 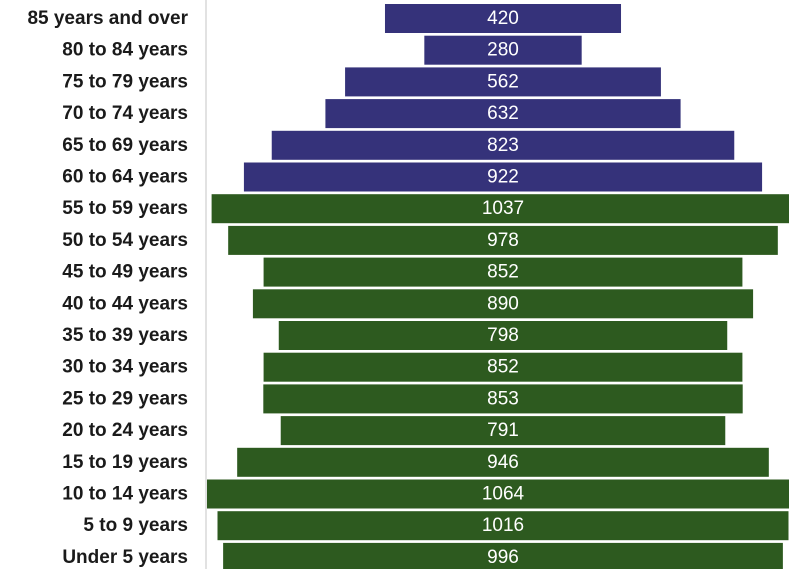 I want to click on data-label: 1037, so click(x=503, y=208).